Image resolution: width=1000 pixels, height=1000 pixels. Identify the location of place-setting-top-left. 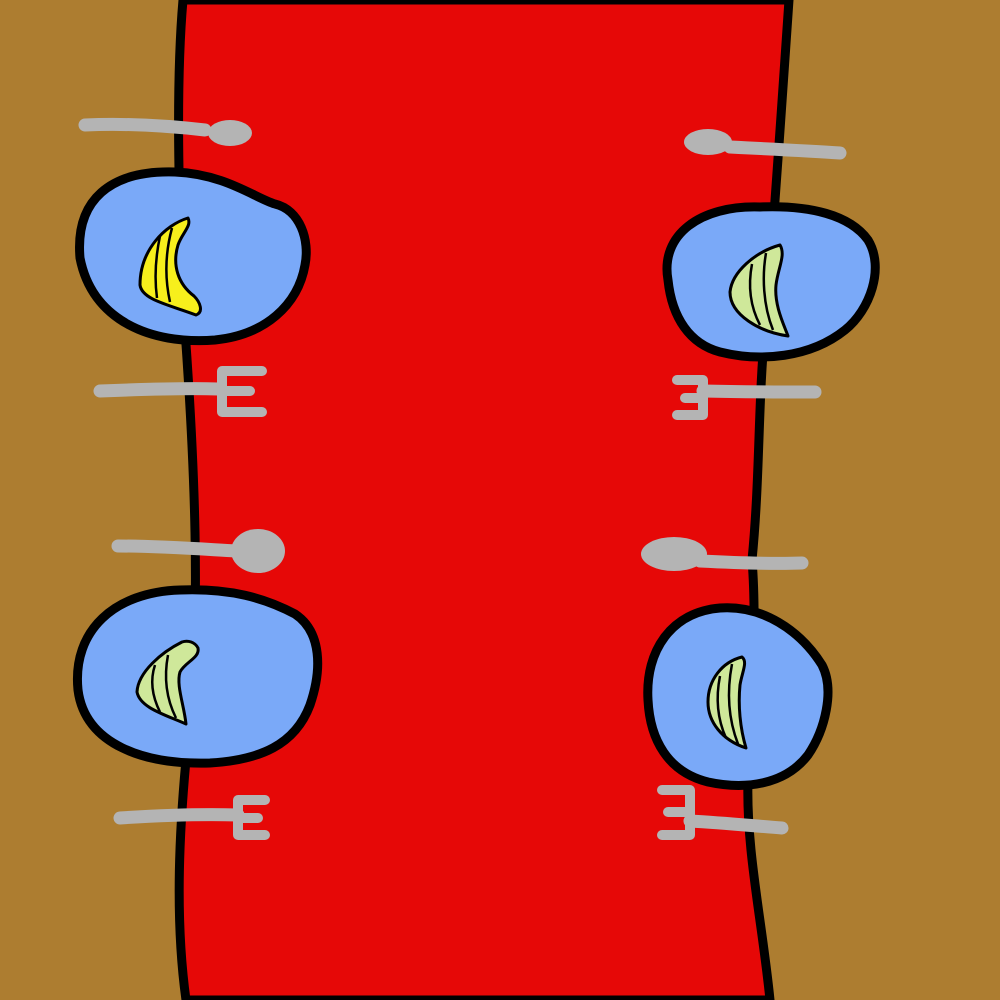
(193, 267).